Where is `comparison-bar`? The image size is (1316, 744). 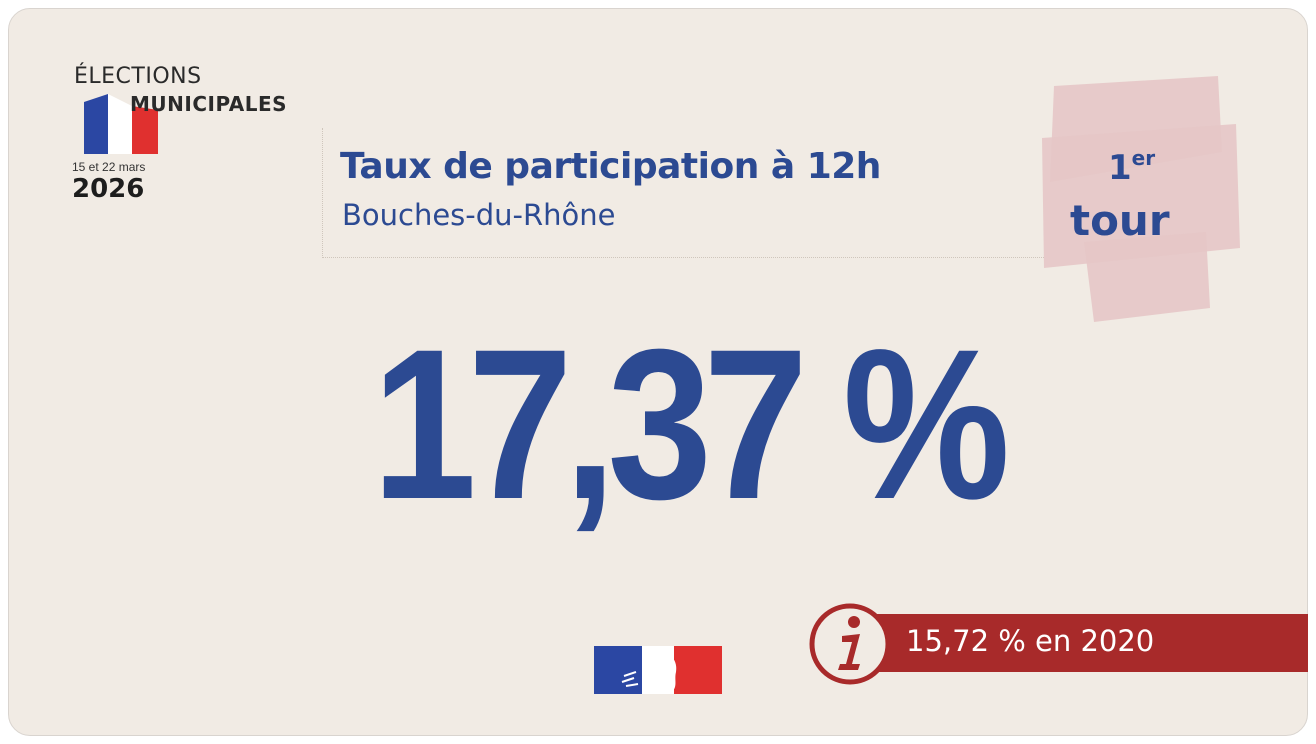
comparison-bar is located at coordinates (1074, 643).